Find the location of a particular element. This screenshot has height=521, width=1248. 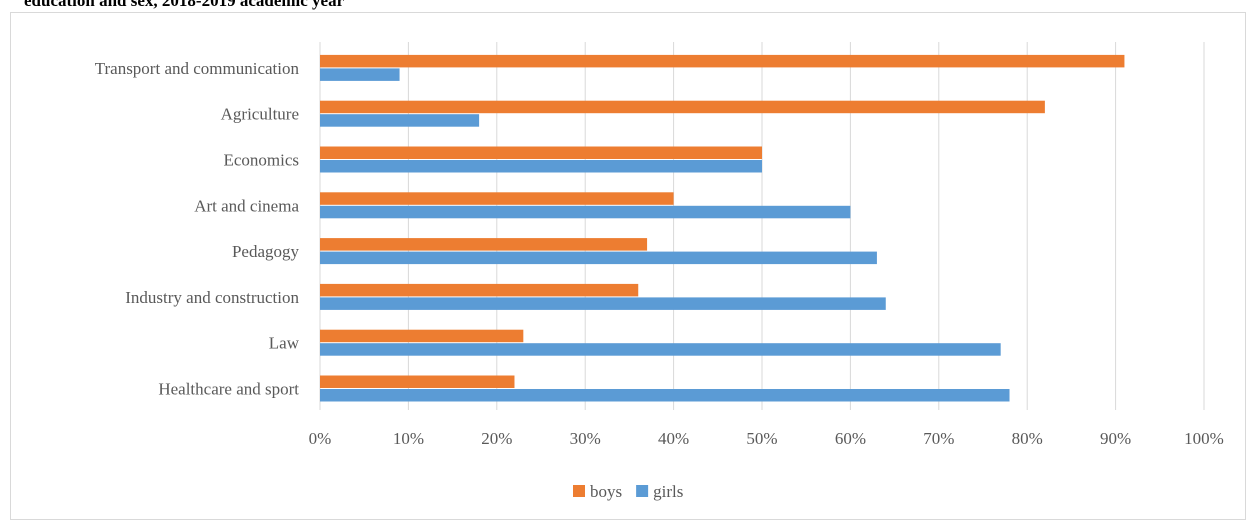

x-tick-label: 30% is located at coordinates (585, 438).